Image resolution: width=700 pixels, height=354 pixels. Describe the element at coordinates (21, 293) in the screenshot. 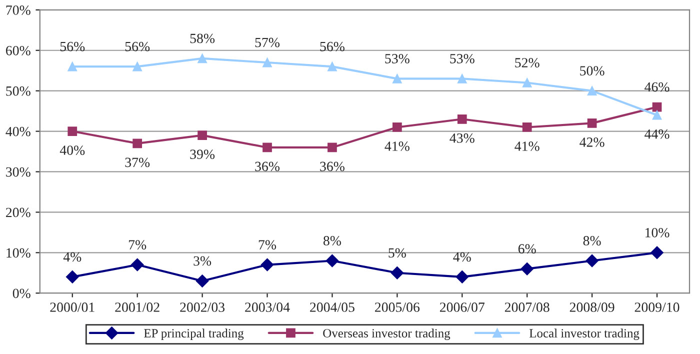

I see `y-tick-label: 0%` at that location.